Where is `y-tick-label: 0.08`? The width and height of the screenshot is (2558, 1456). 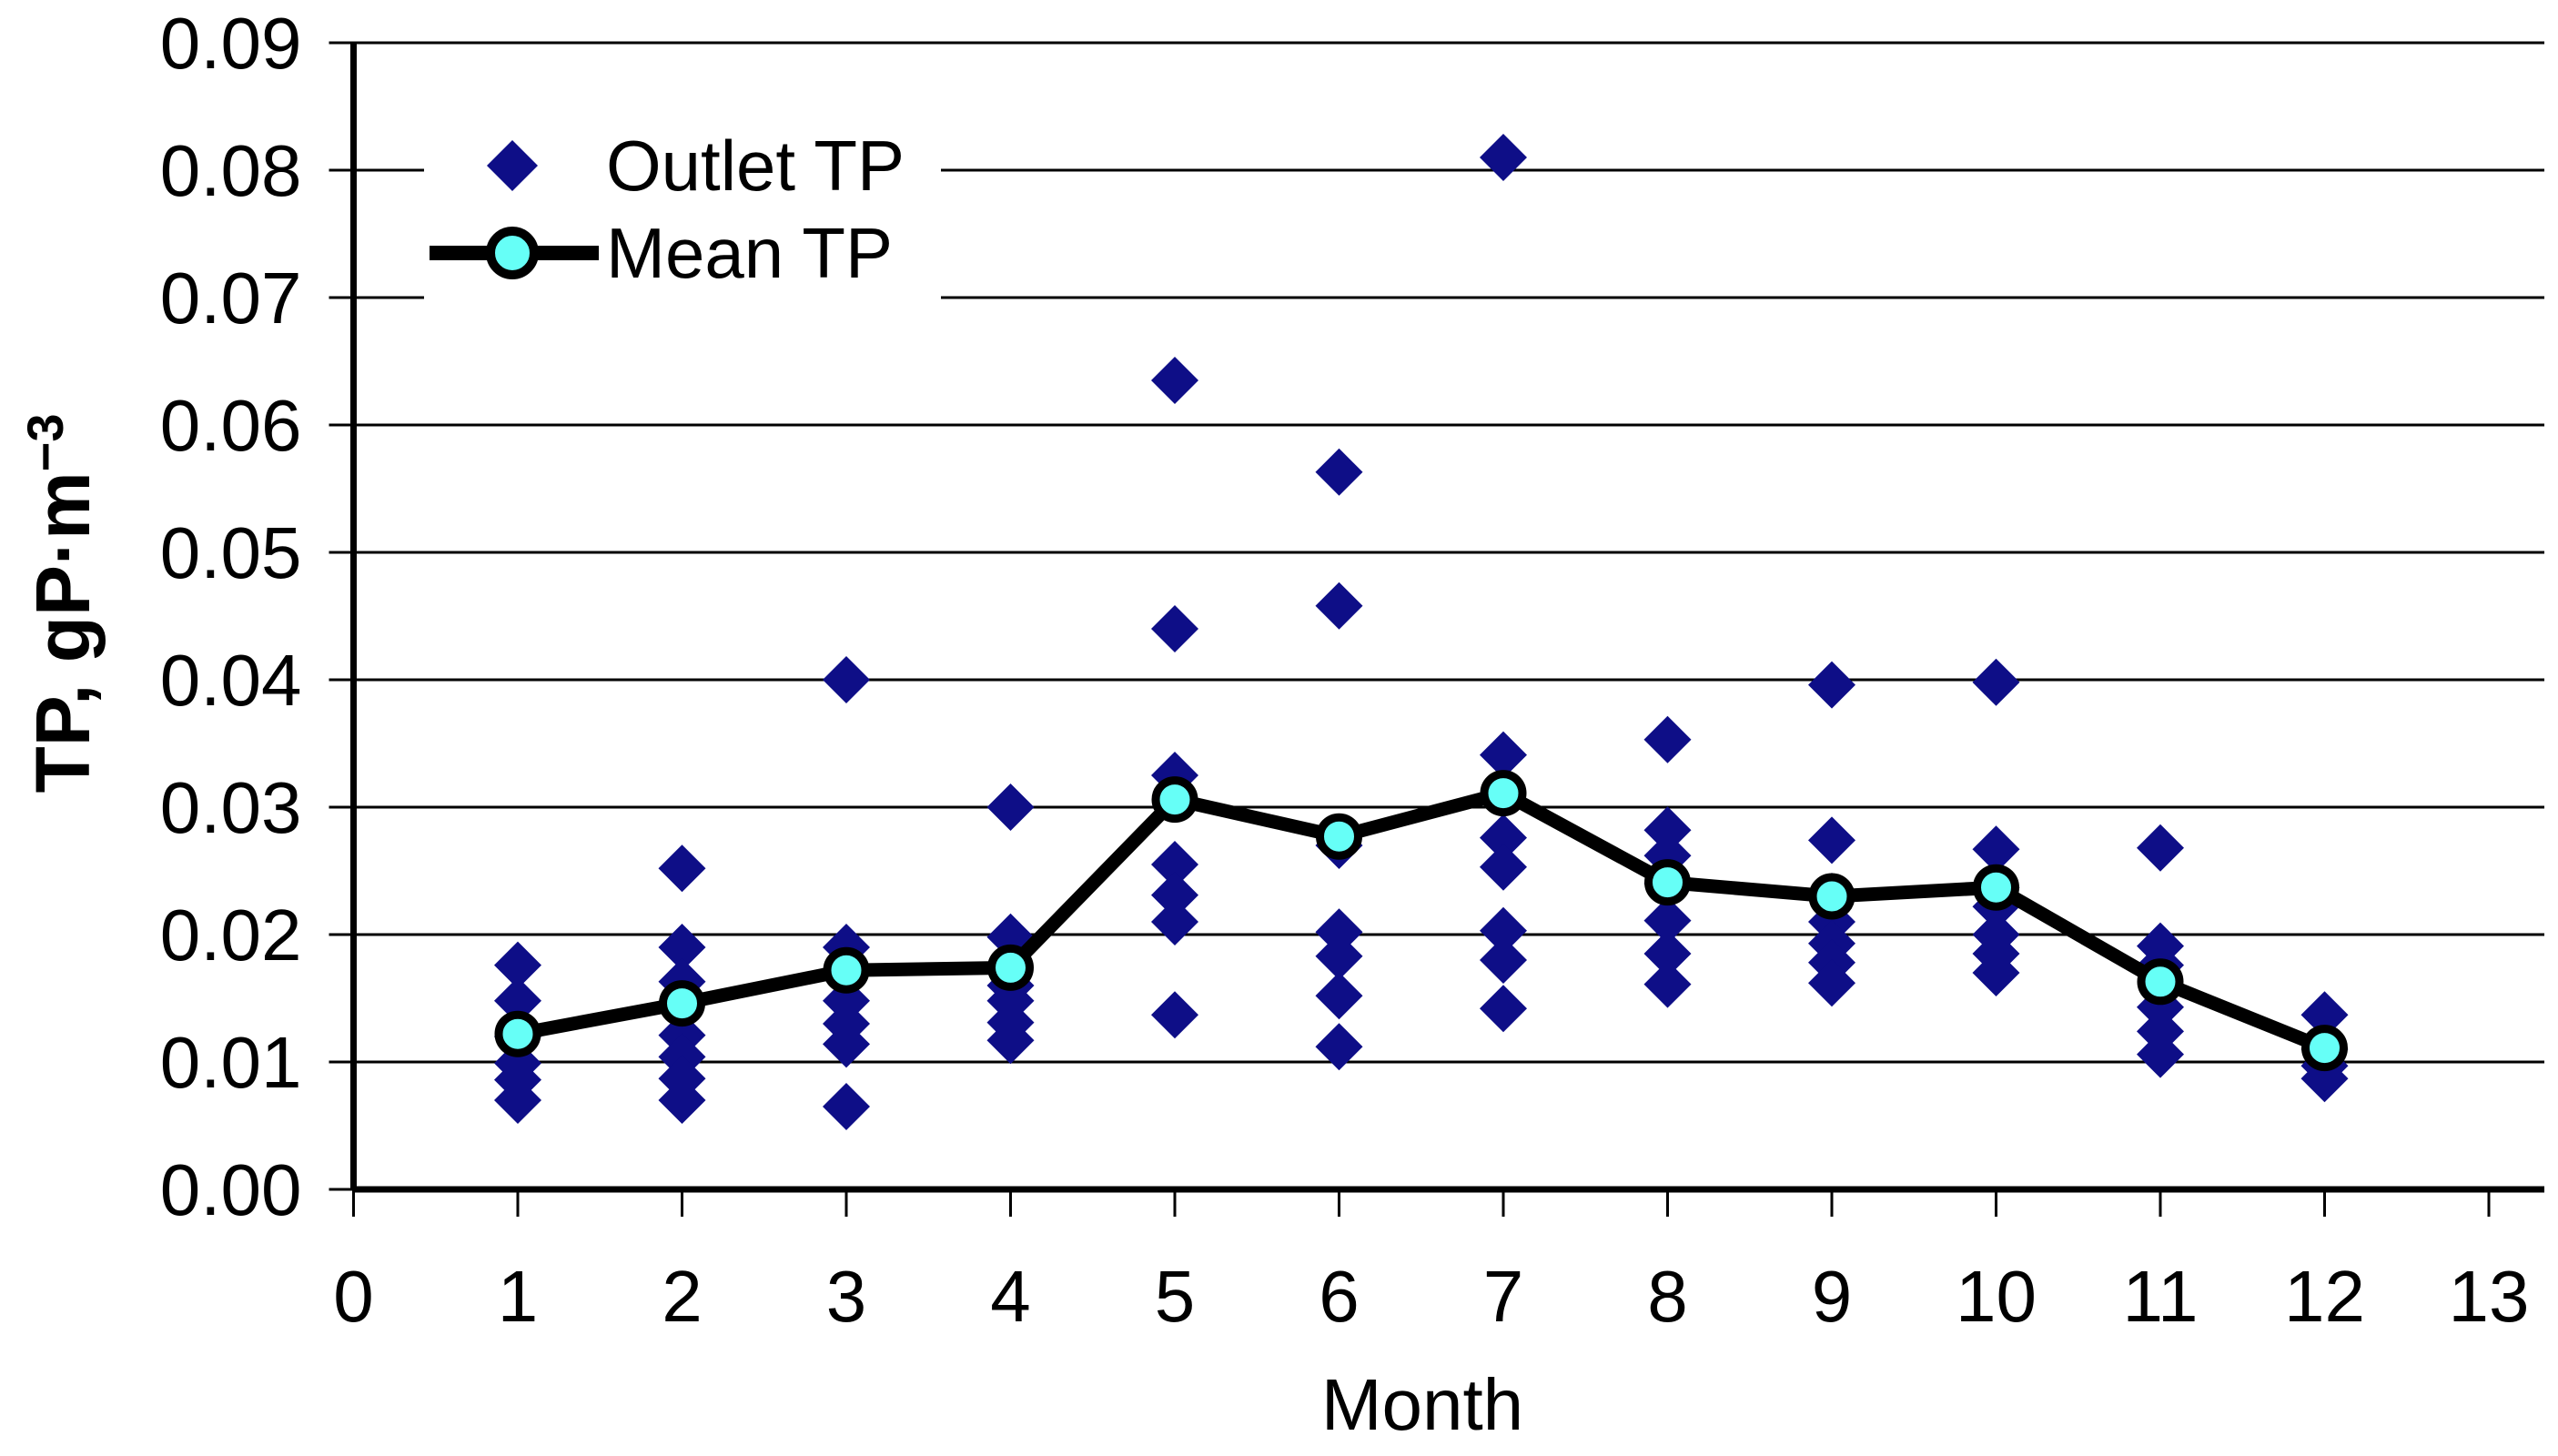
y-tick-label: 0.08 is located at coordinates (231, 171).